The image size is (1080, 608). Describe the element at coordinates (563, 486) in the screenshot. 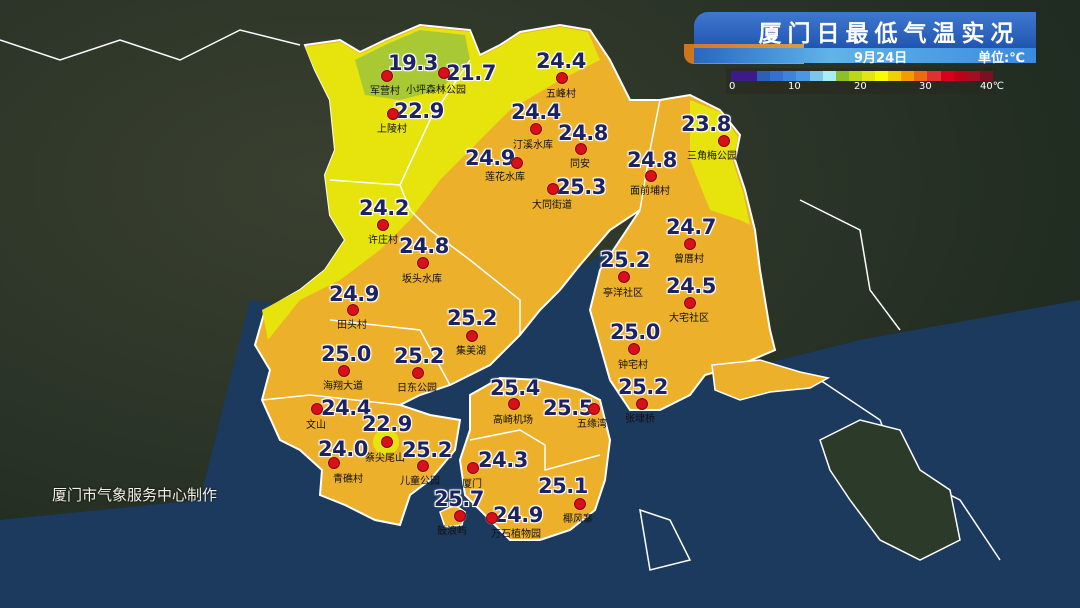

I see `station-temperature: 25.1` at that location.